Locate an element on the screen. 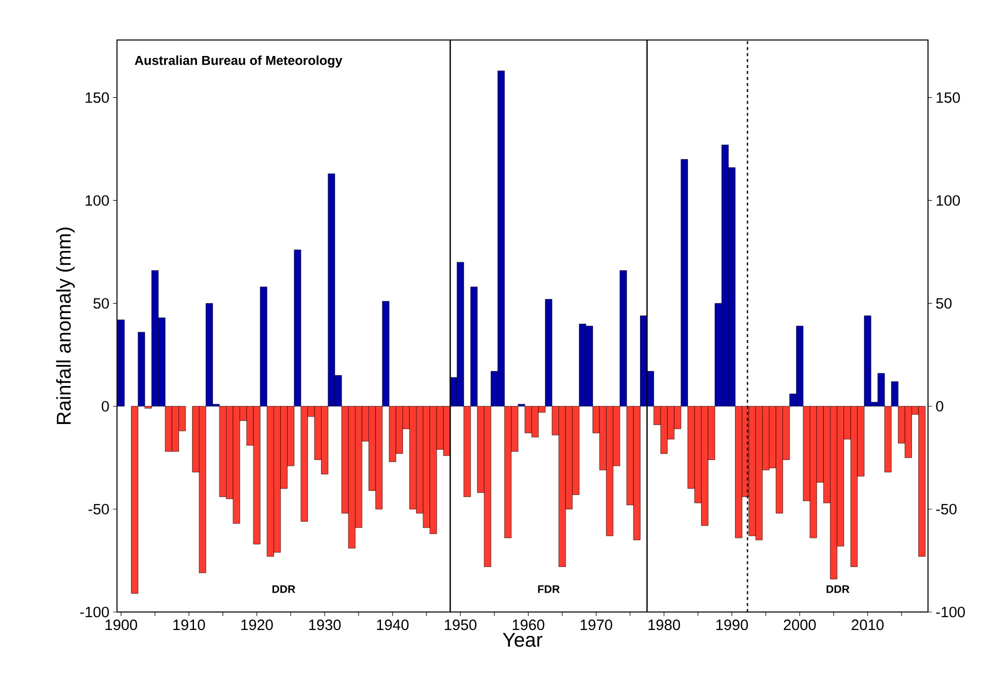  y-axis-title: Rainfall anomaly (mm) is located at coordinates (65, 326).